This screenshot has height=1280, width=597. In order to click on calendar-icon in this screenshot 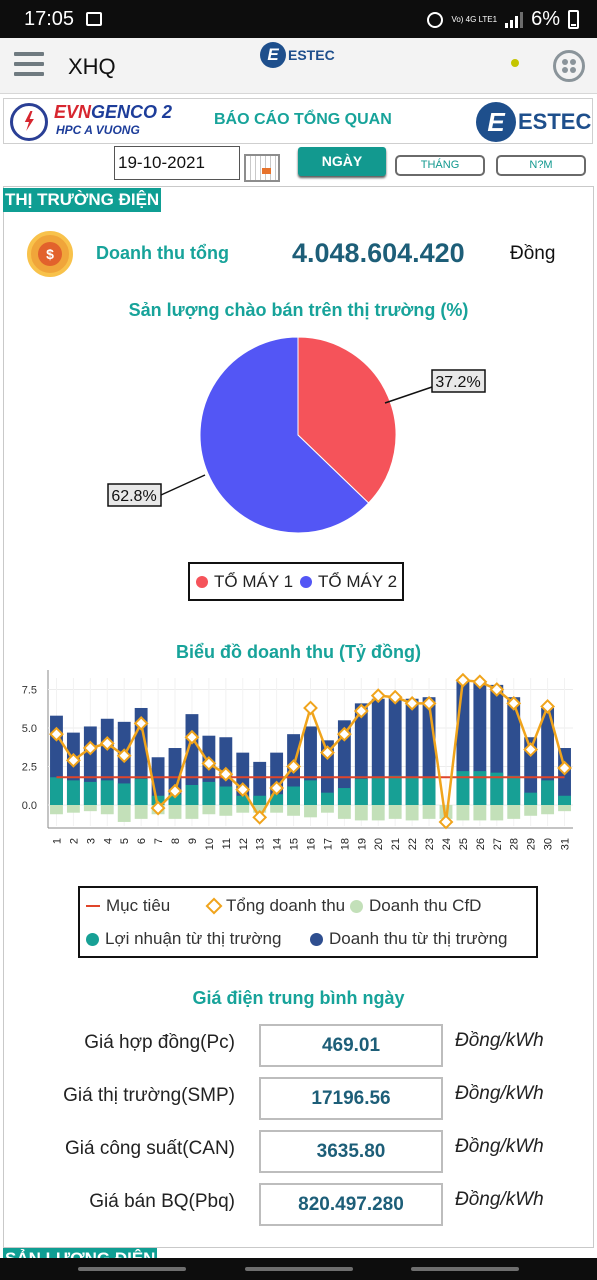, I will do `click(262, 168)`.